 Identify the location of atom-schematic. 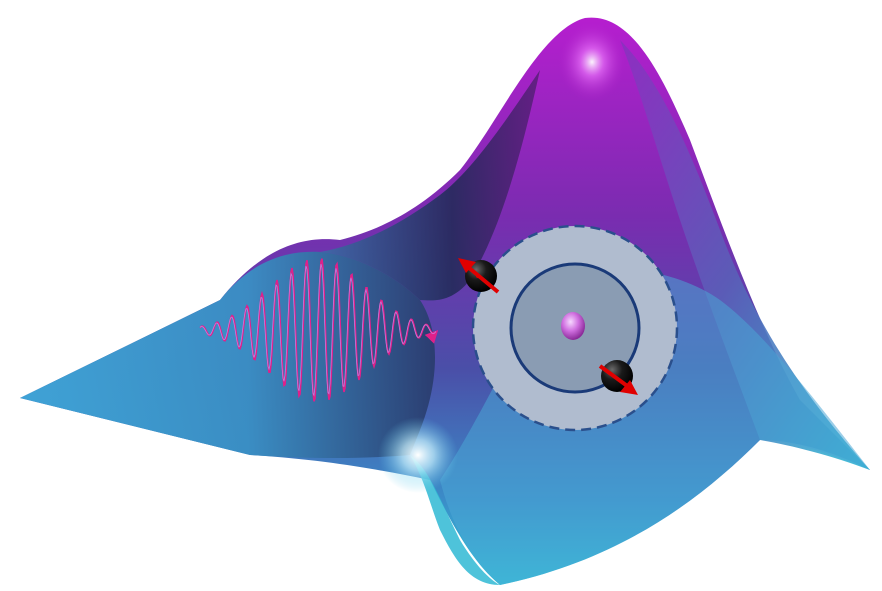
(575, 328).